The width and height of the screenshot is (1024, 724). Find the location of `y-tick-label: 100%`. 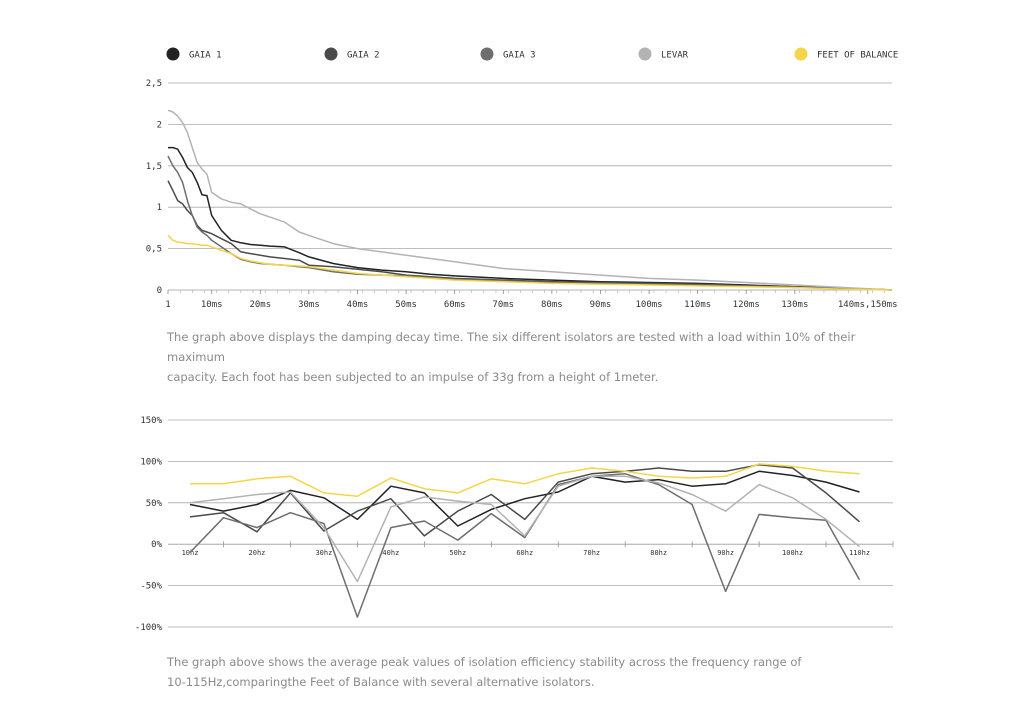

y-tick-label: 100% is located at coordinates (151, 462).